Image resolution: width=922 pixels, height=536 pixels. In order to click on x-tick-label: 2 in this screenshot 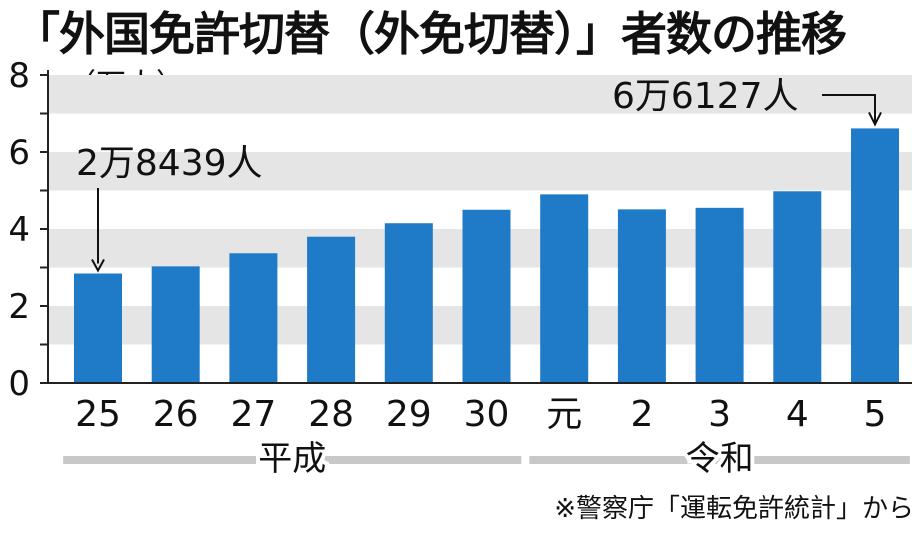, I will do `click(641, 414)`.